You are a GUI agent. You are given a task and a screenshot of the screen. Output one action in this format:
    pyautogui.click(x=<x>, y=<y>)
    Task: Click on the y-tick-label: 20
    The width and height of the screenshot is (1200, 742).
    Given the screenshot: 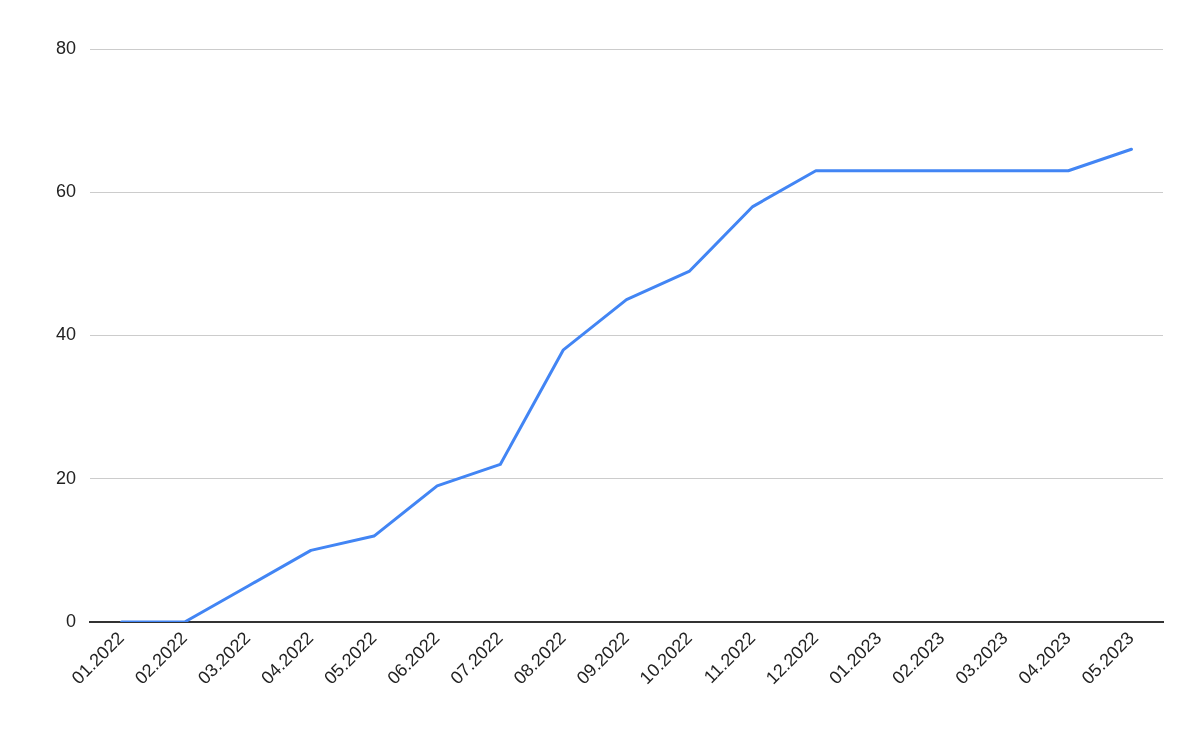 What is the action you would take?
    pyautogui.click(x=65, y=477)
    